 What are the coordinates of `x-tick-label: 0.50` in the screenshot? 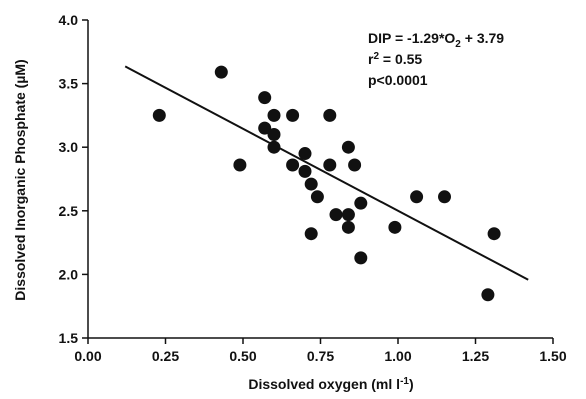 It's located at (242, 356).